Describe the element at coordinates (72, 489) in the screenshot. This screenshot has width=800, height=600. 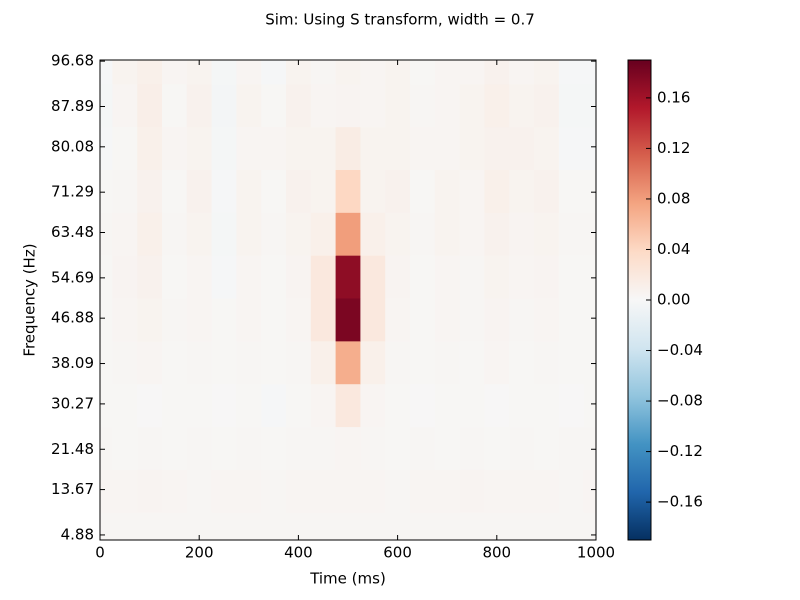
I see `y-tick-label: 13.67` at that location.